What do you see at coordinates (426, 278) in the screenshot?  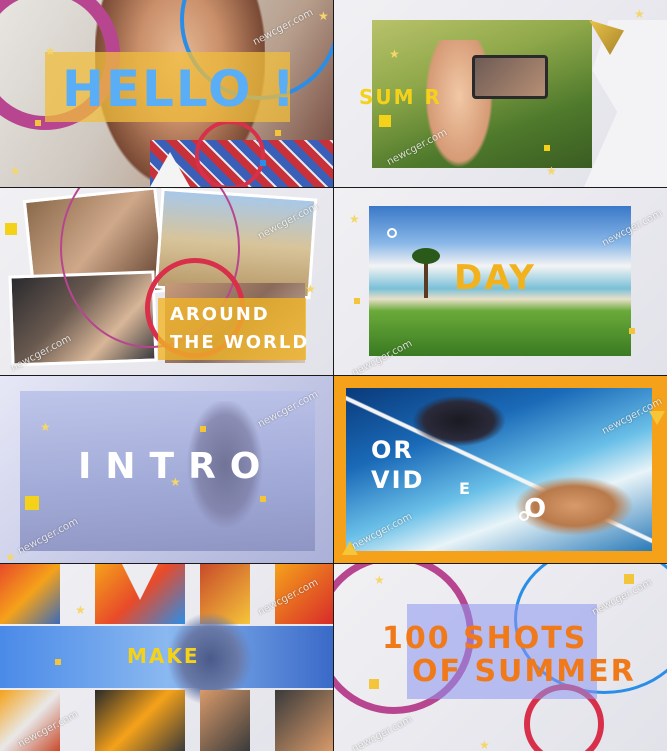 I see `palm-tree` at bounding box center [426, 278].